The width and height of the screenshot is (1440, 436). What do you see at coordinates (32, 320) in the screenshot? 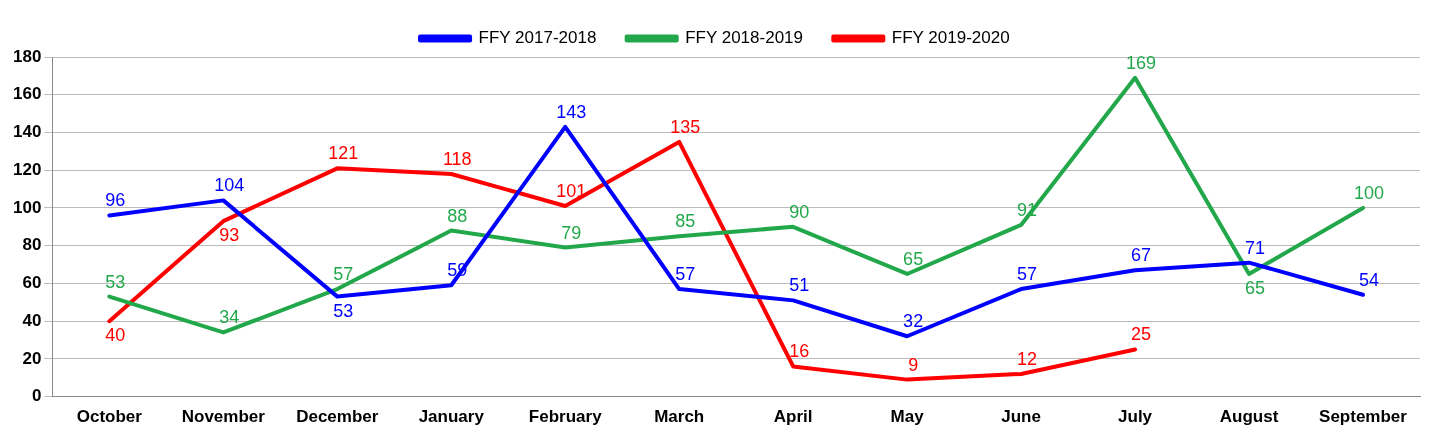
I see `y-tick-label: 40` at bounding box center [32, 320].